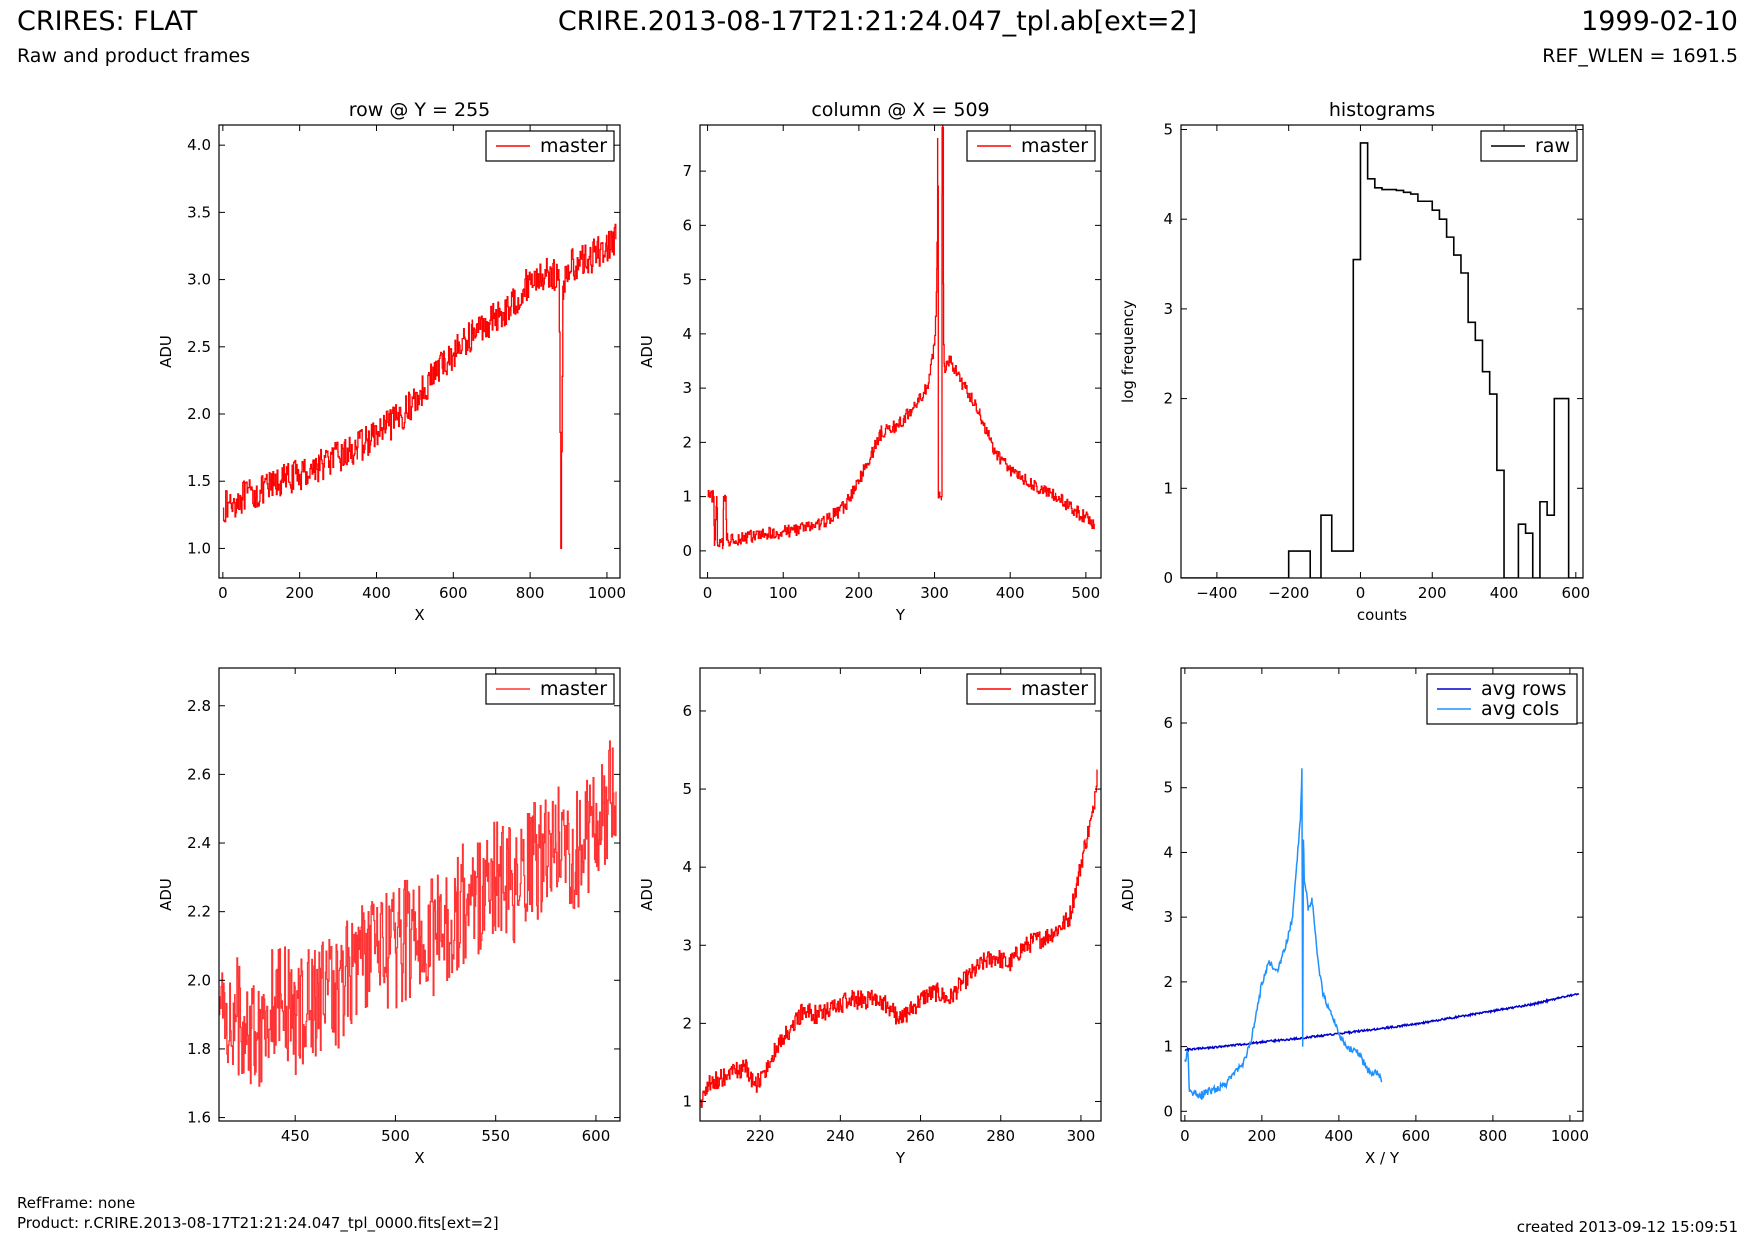 Image resolution: width=1755 pixels, height=1245 pixels. I want to click on y-axis-label: log frequency, so click(1128, 351).